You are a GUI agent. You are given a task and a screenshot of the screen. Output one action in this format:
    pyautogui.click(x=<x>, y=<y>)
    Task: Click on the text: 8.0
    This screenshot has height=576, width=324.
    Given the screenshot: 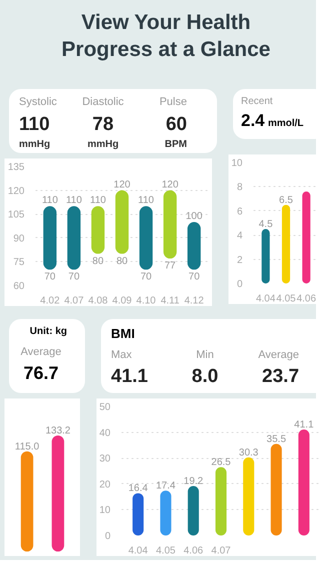 What is the action you would take?
    pyautogui.click(x=205, y=377)
    